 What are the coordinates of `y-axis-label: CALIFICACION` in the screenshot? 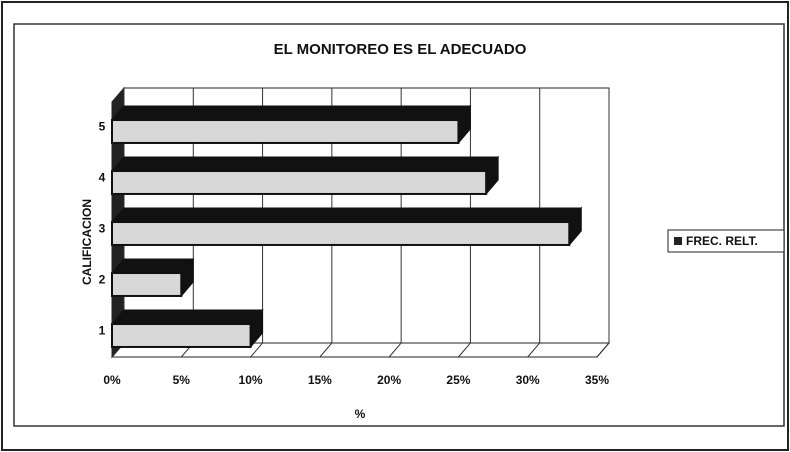 It's located at (87, 242).